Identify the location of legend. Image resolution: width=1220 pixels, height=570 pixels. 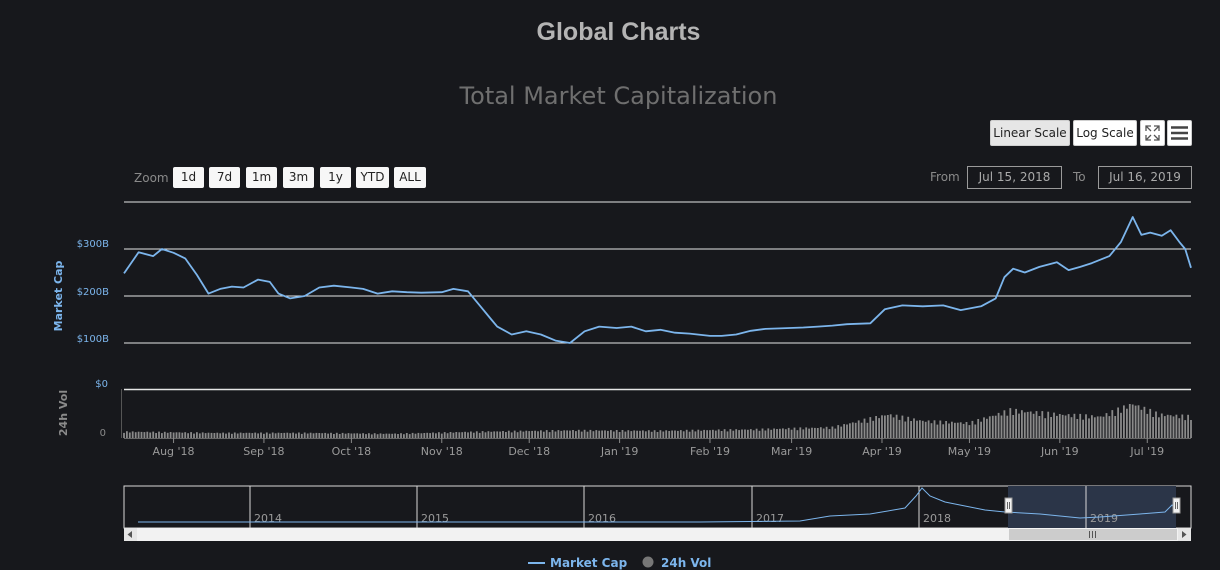
(591, 562).